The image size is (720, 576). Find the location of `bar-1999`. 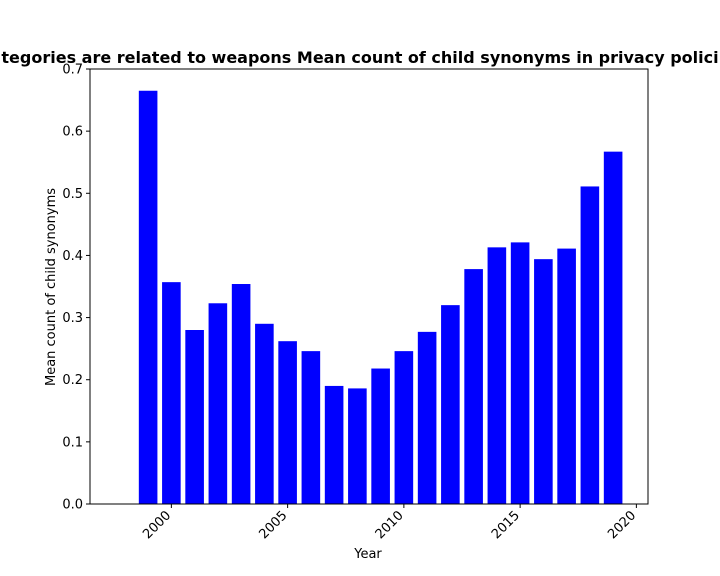

bar-1999 is located at coordinates (148, 297).